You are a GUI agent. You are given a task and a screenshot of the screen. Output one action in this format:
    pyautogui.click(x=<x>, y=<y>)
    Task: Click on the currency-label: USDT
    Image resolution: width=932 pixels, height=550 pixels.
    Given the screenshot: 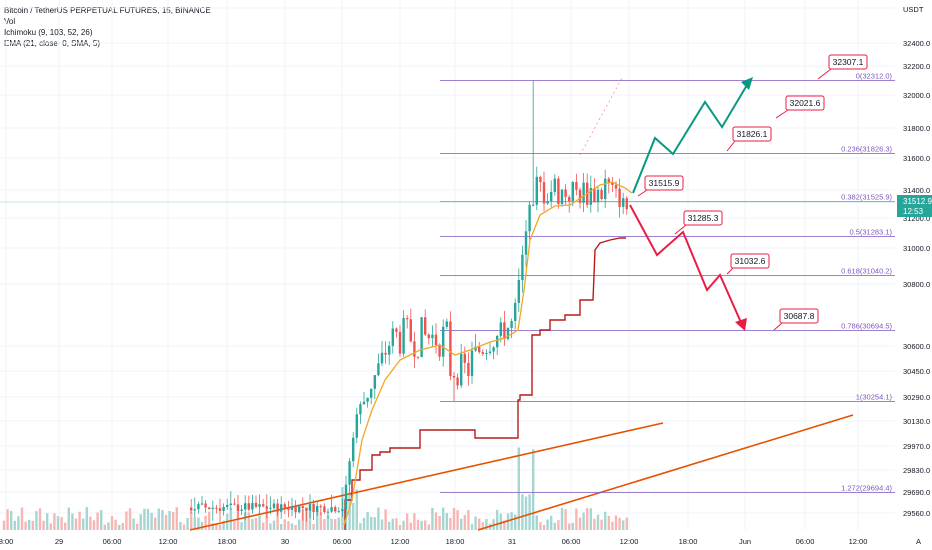 What is the action you would take?
    pyautogui.click(x=913, y=9)
    